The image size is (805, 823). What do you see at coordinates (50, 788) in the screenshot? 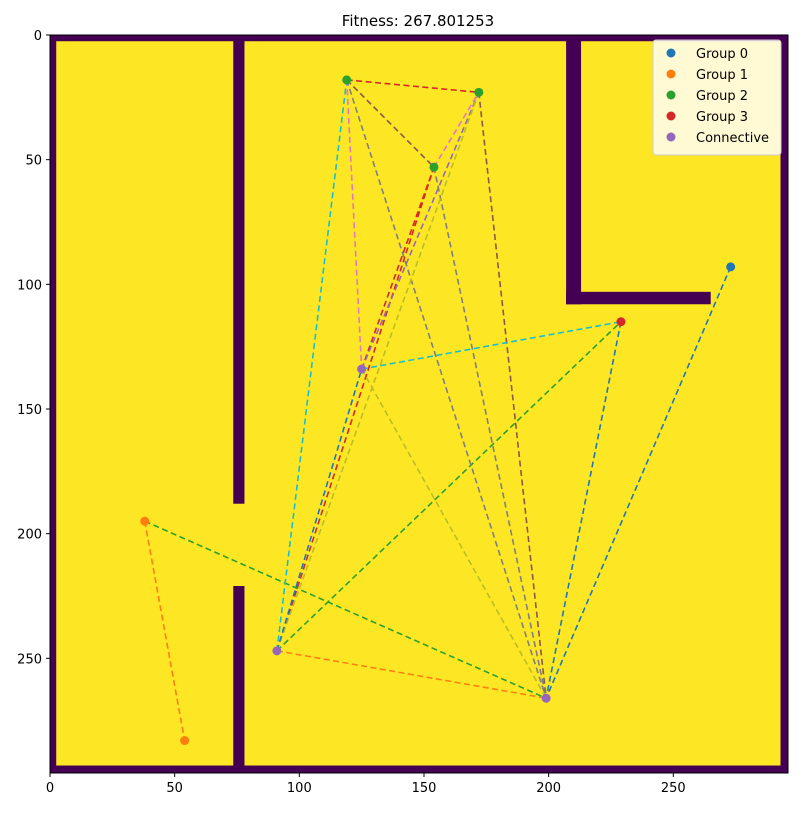
I see `x-tick-label-0: 0` at bounding box center [50, 788].